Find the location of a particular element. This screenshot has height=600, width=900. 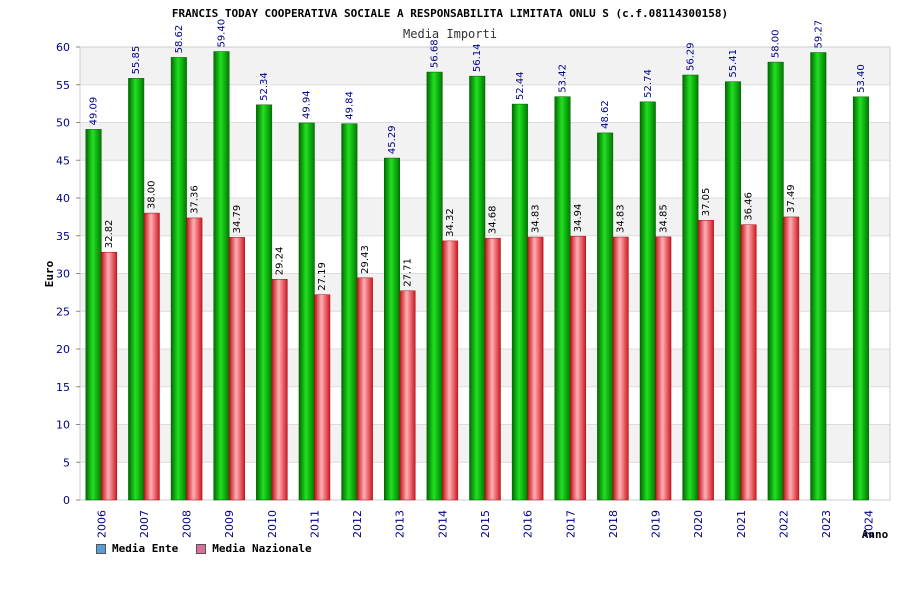

legend-item-nazionale: Media Nazionale is located at coordinates (254, 548).